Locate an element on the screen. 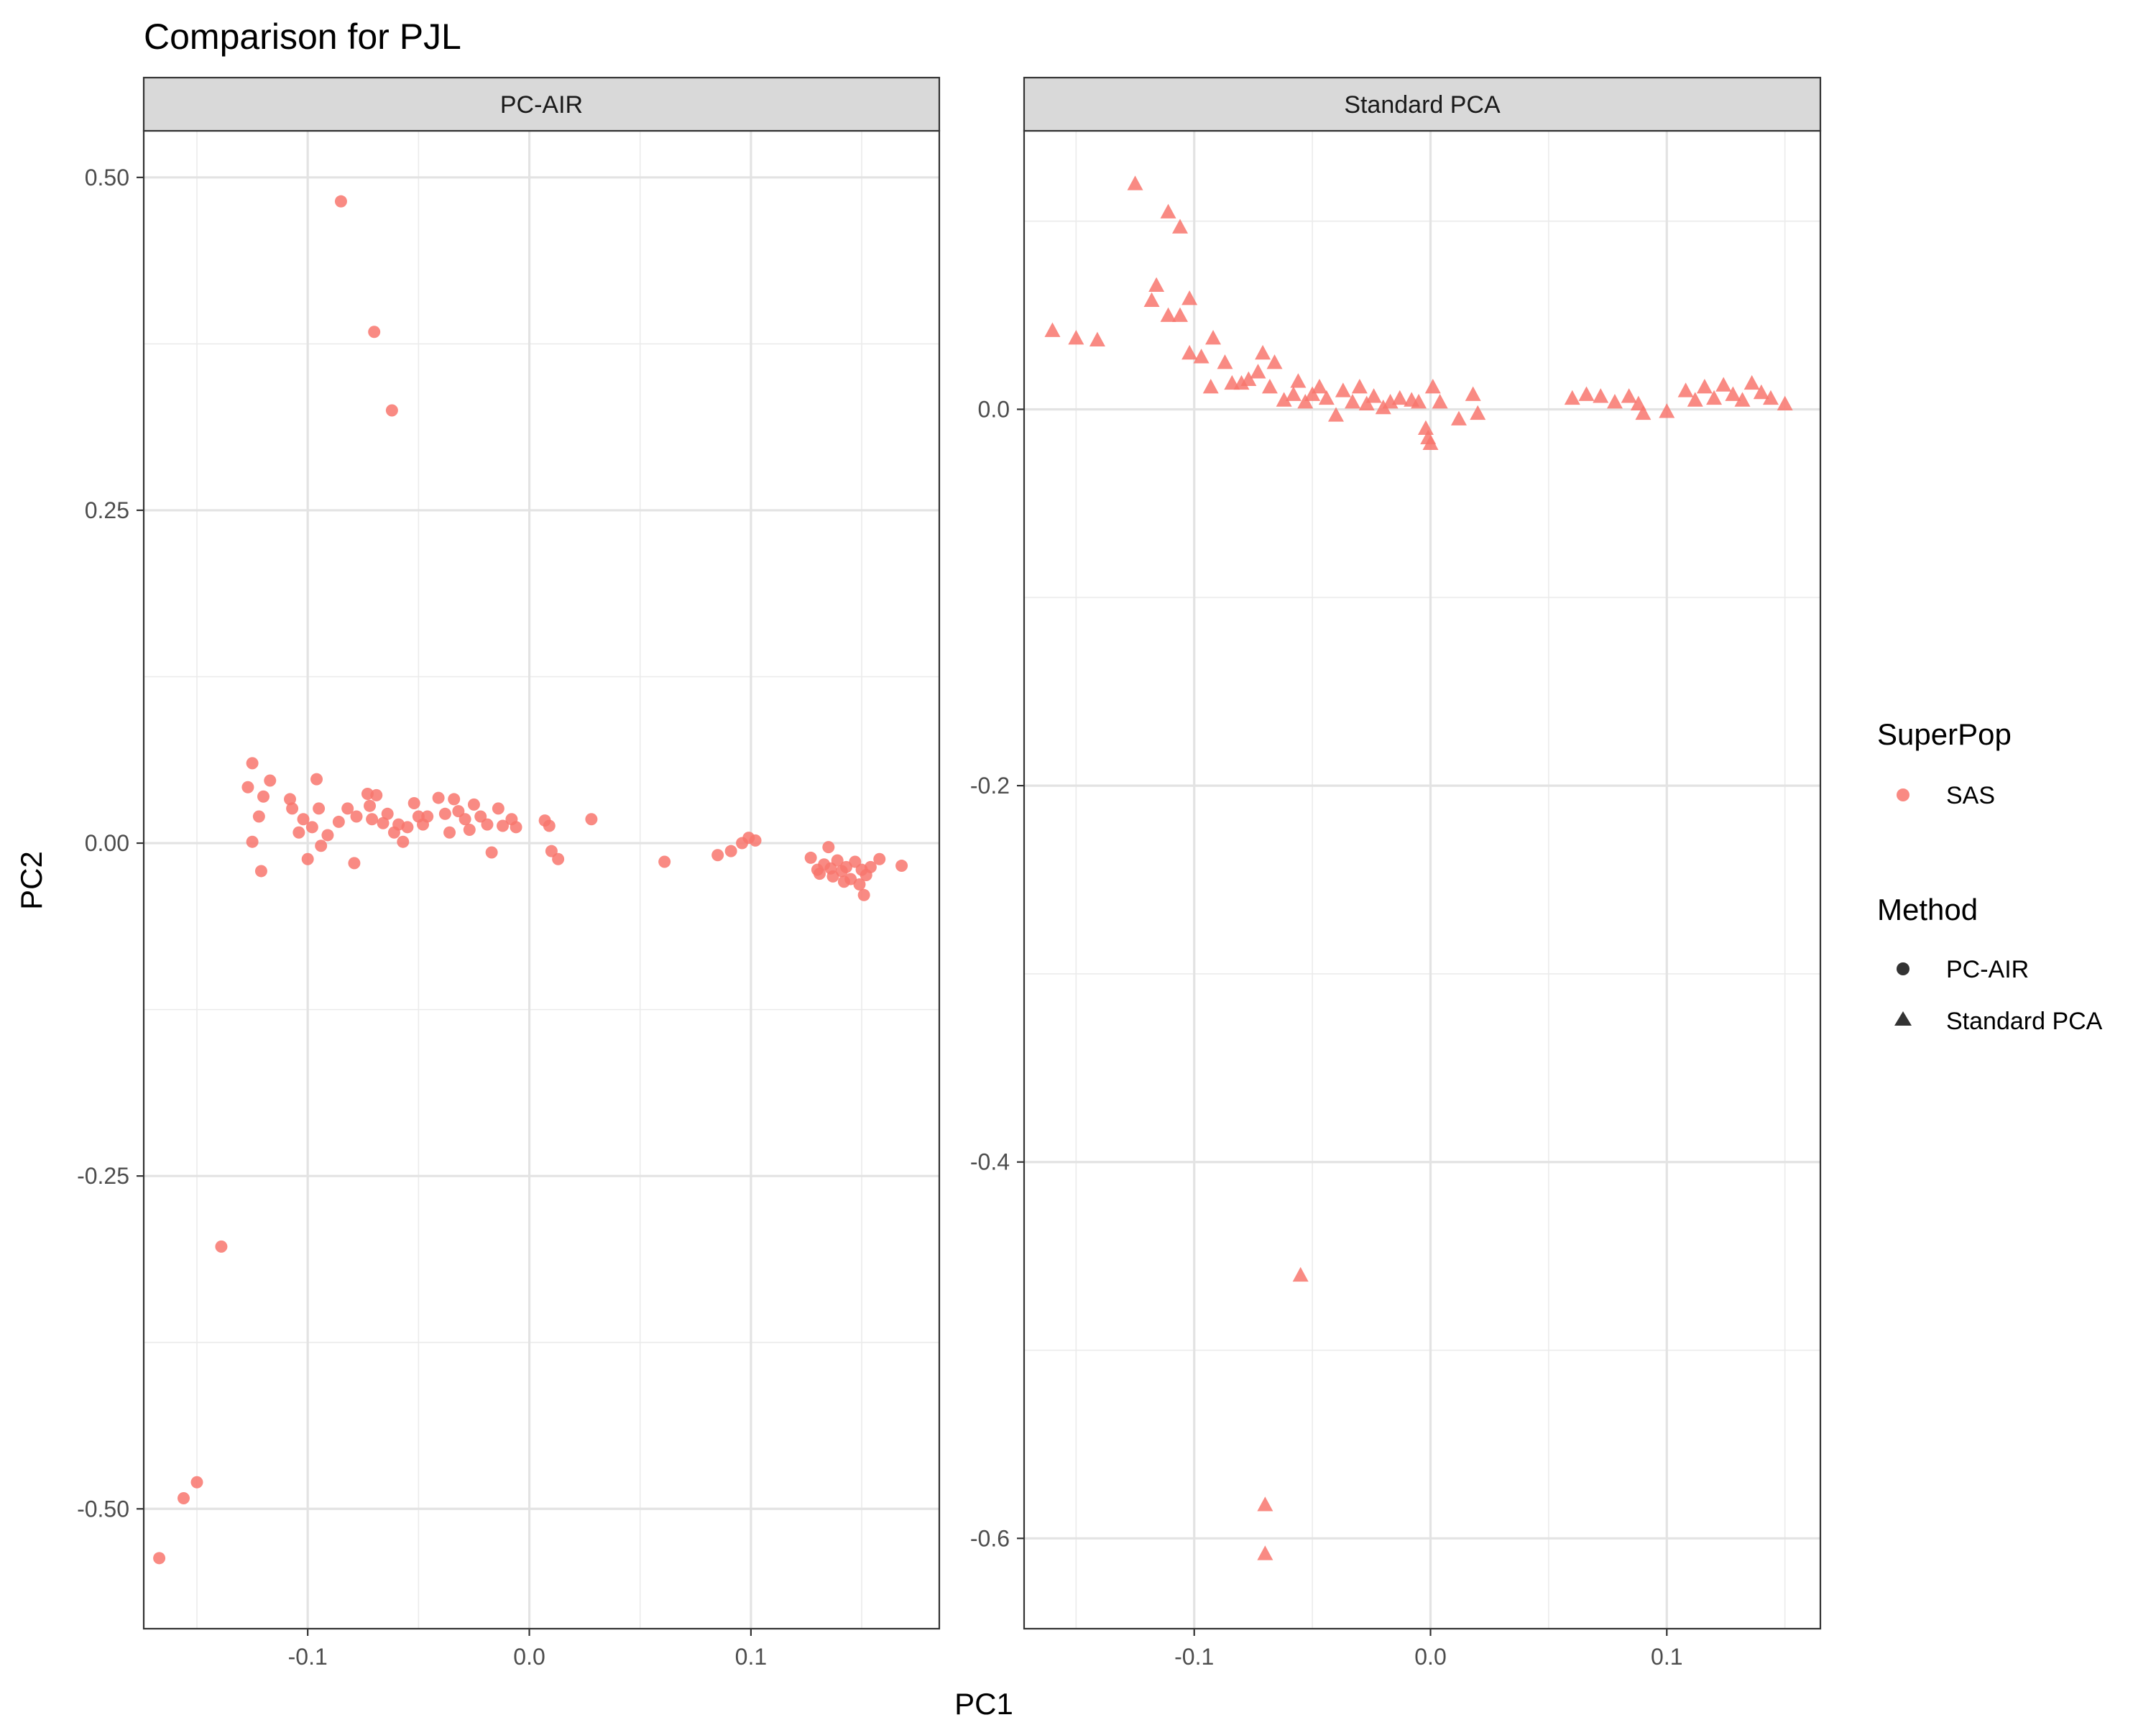 The width and height of the screenshot is (2156, 1725). y-tick-label: -0.6 is located at coordinates (990, 1538).